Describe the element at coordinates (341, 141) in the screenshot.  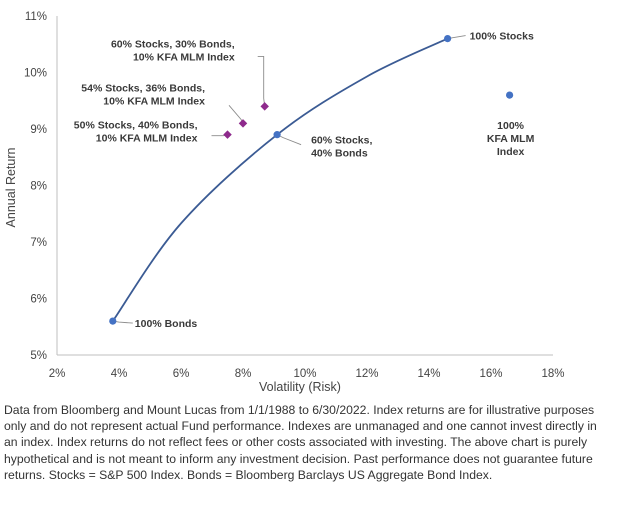
I see `point-label: 60% Stocks,` at that location.